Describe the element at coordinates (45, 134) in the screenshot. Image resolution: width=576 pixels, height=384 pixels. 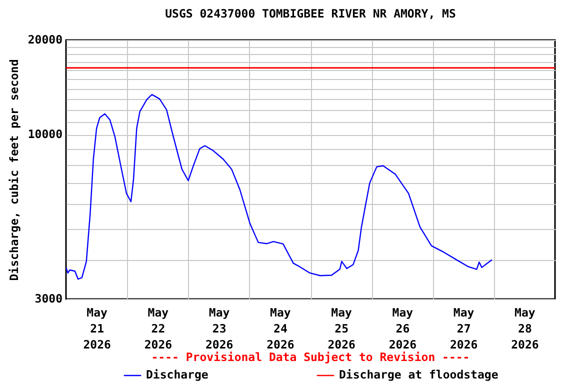
I see `y-tick-label: 10000` at that location.